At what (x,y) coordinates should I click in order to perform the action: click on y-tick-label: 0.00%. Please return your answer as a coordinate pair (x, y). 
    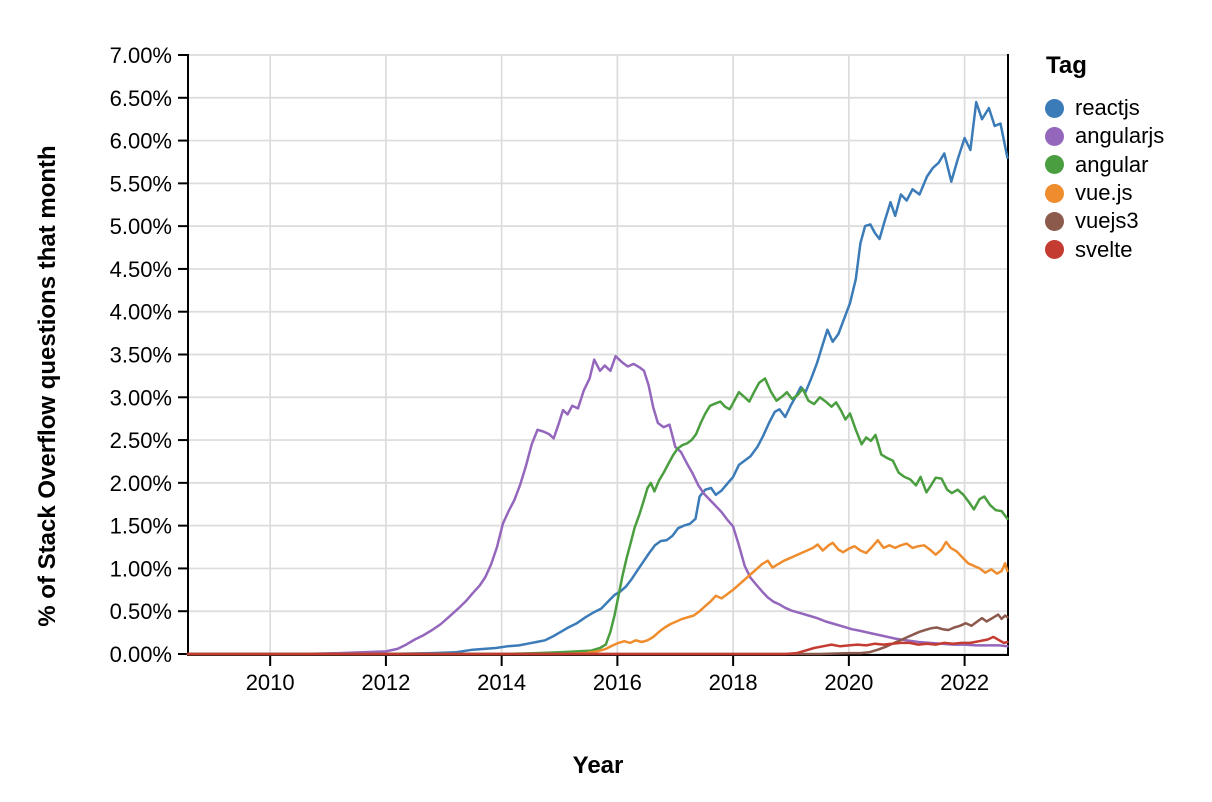
    Looking at the image, I should click on (141, 654).